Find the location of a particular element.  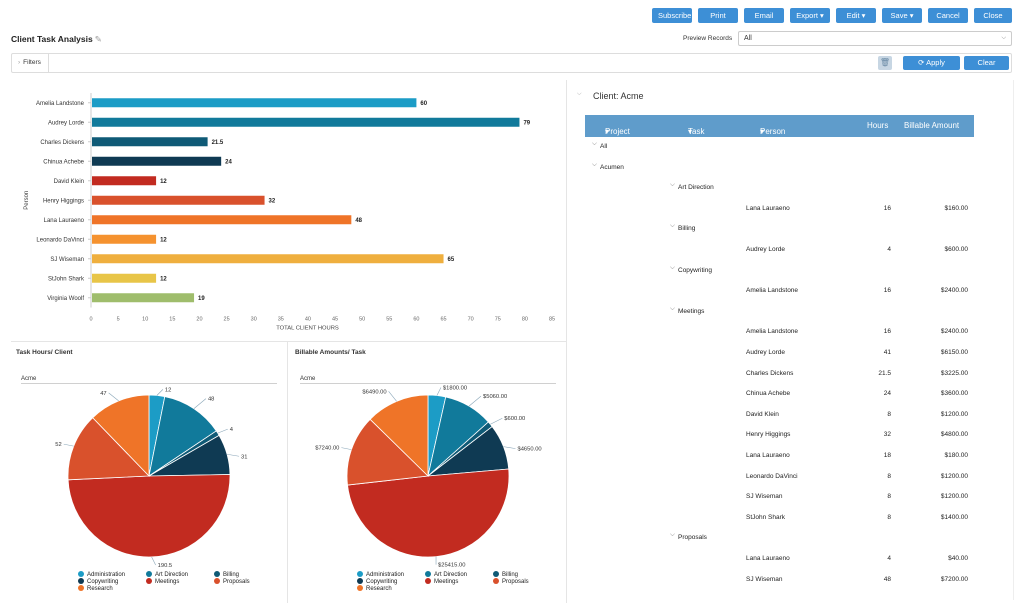

col-hours: Hours is located at coordinates (878, 125).